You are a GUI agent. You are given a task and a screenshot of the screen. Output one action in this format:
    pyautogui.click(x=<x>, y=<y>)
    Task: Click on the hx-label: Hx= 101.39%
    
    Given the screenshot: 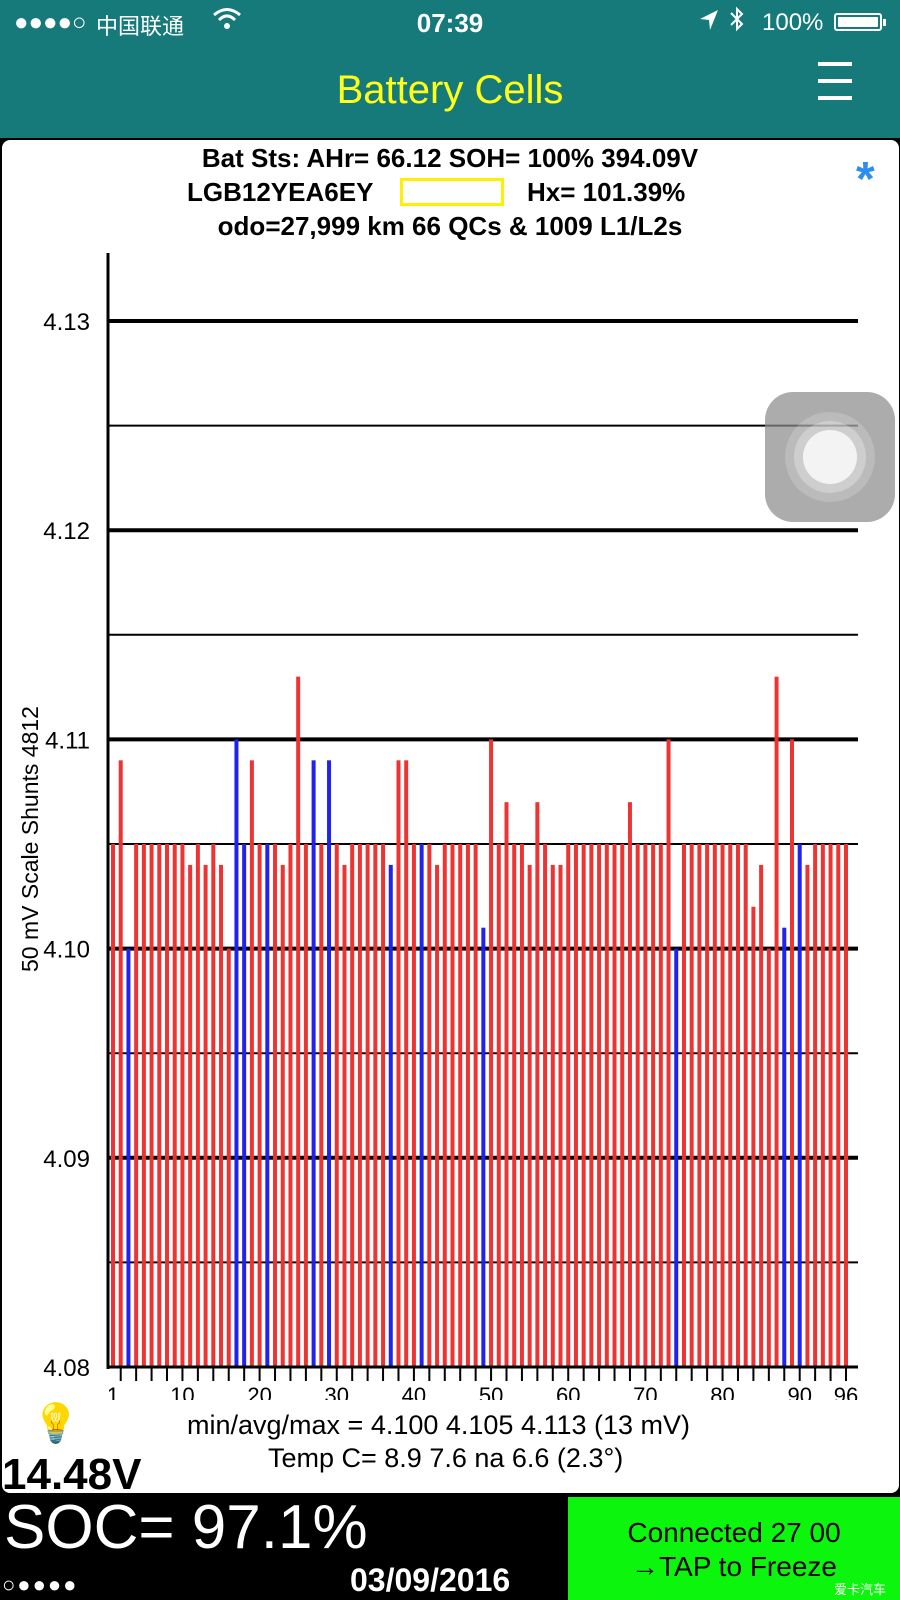 What is the action you would take?
    pyautogui.click(x=606, y=192)
    